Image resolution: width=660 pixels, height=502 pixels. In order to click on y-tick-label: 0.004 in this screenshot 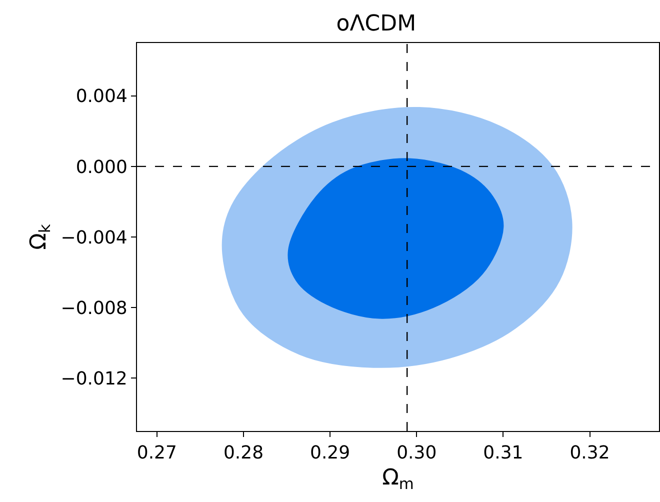, I will do `click(102, 97)`.